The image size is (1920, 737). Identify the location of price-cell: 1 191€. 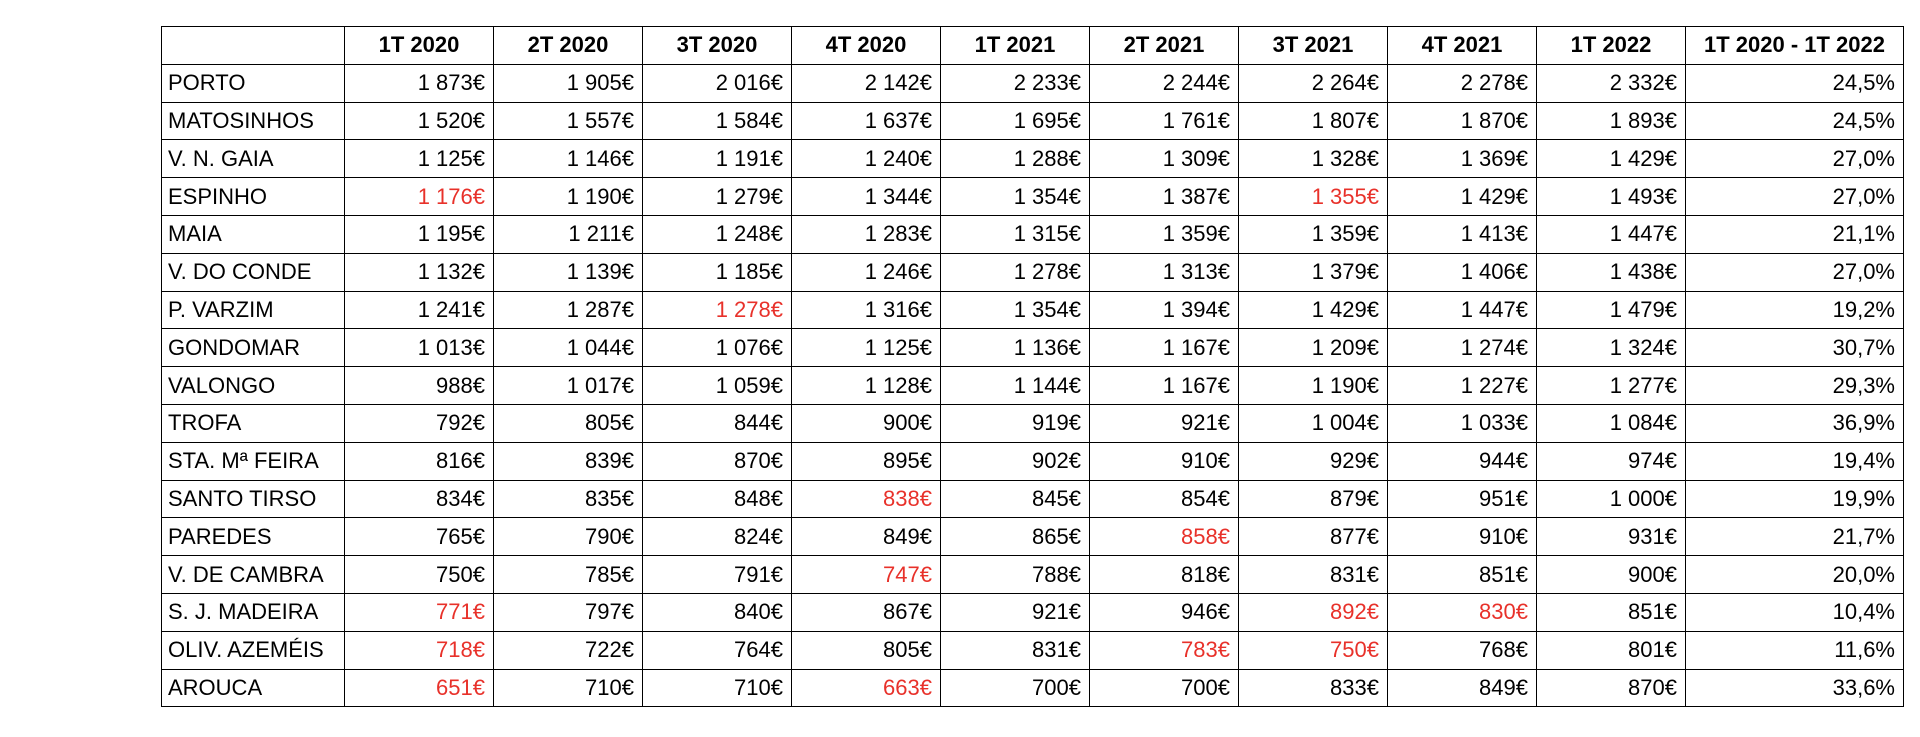
(717, 159).